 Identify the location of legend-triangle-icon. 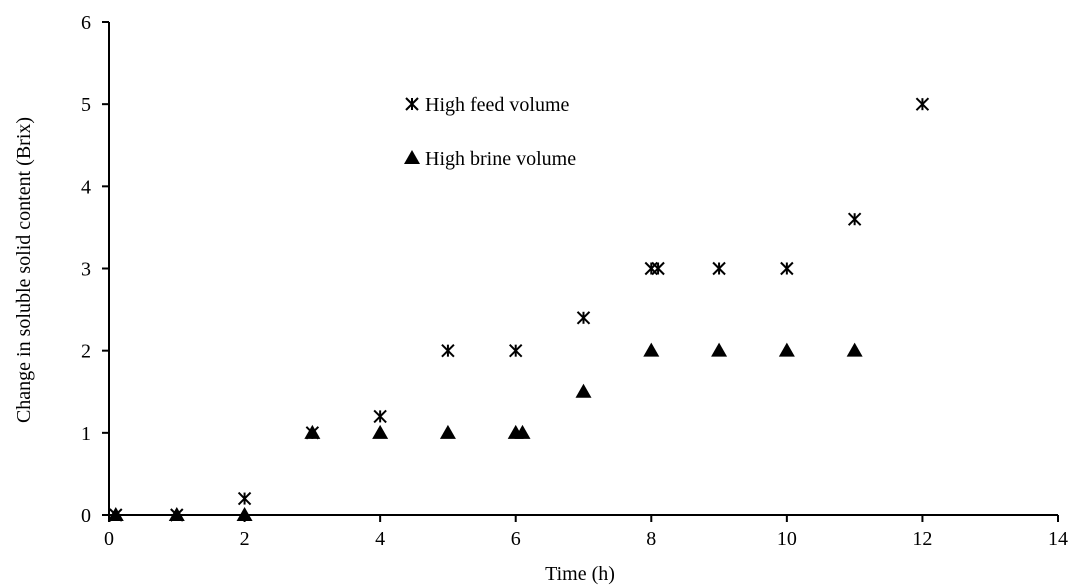
(412, 157).